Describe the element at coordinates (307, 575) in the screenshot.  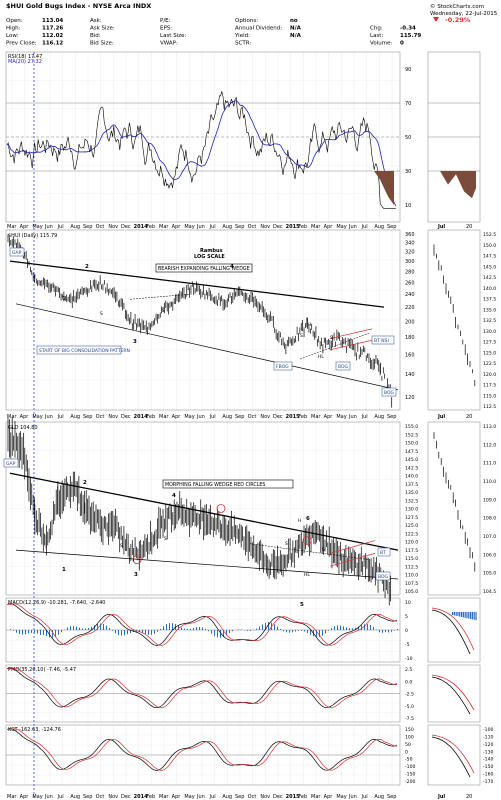
I see `gld-hl: HL` at that location.